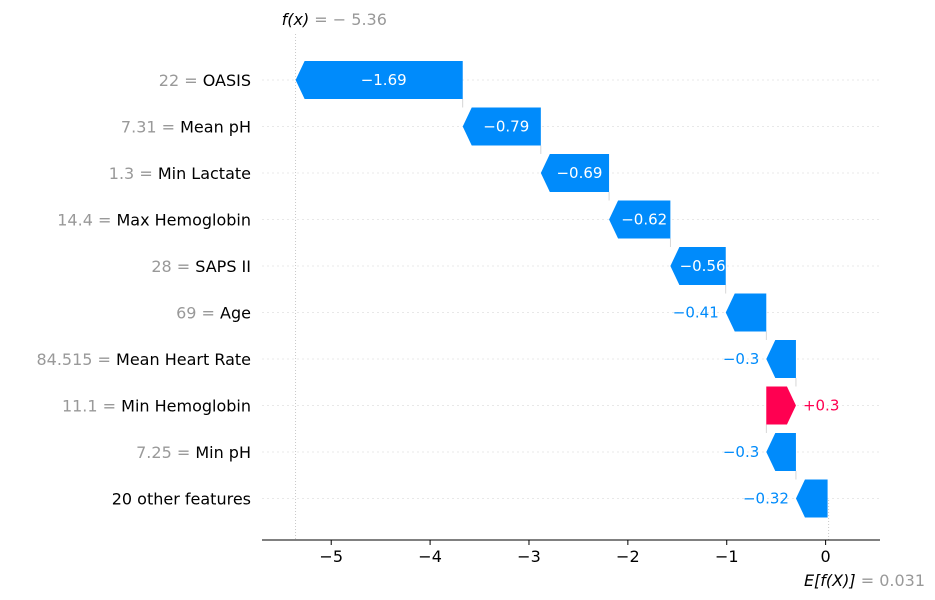 Image resolution: width=935 pixels, height=600 pixels. I want to click on x-tick-label: −1, so click(727, 556).